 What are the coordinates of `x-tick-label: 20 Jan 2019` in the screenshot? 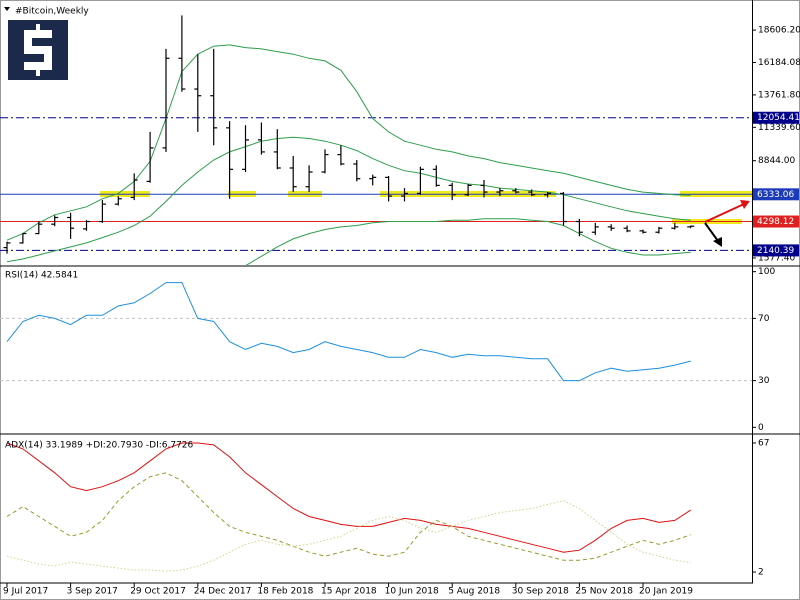 It's located at (666, 592).